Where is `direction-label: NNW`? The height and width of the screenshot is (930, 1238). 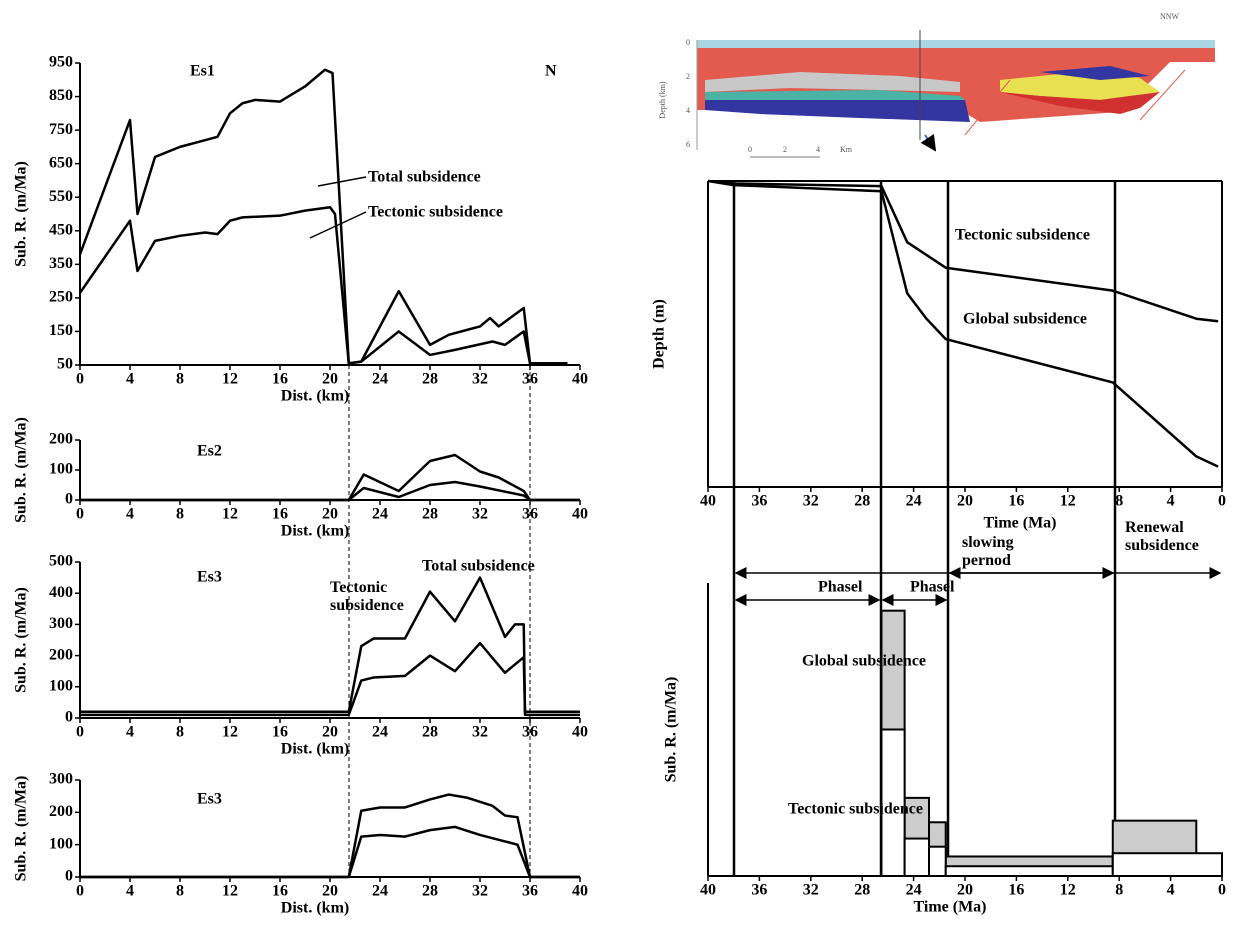 direction-label: NNW is located at coordinates (1170, 16).